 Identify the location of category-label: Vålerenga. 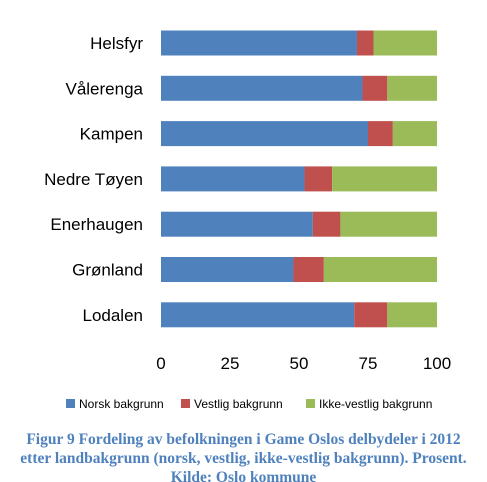
(104, 88).